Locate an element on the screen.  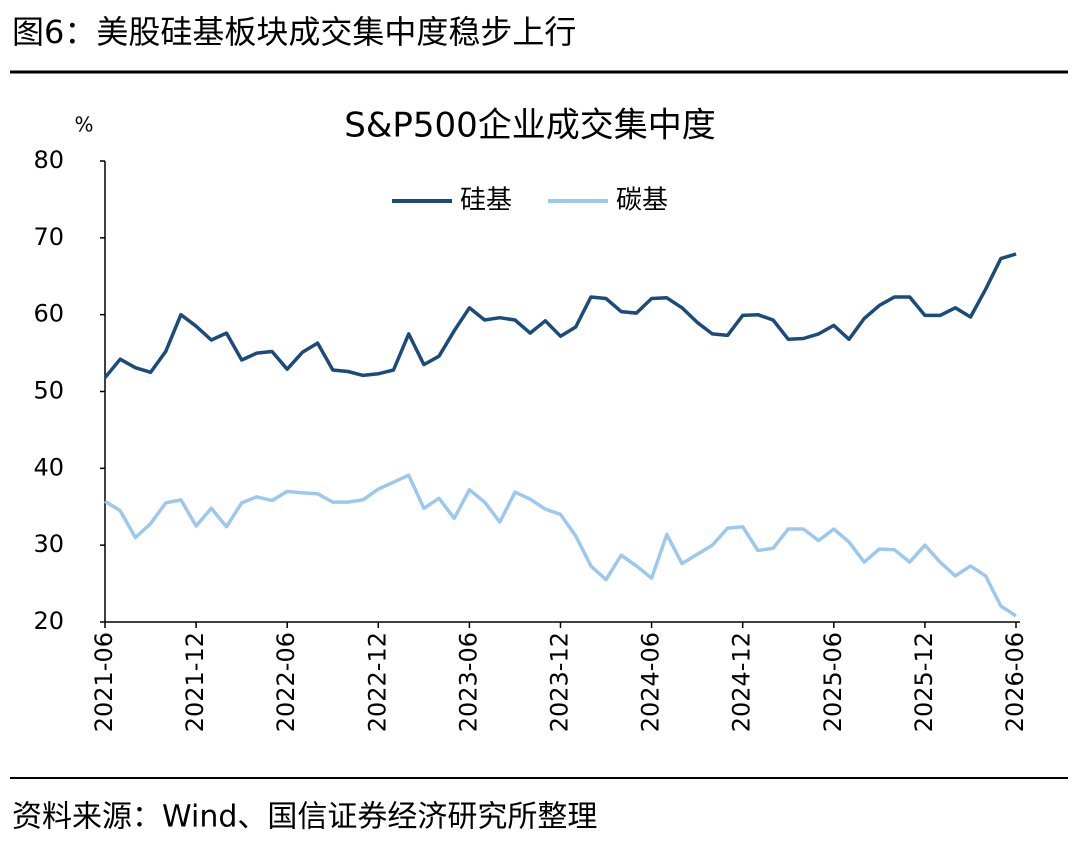
x-tick-label: 2023-06 is located at coordinates (468, 682).